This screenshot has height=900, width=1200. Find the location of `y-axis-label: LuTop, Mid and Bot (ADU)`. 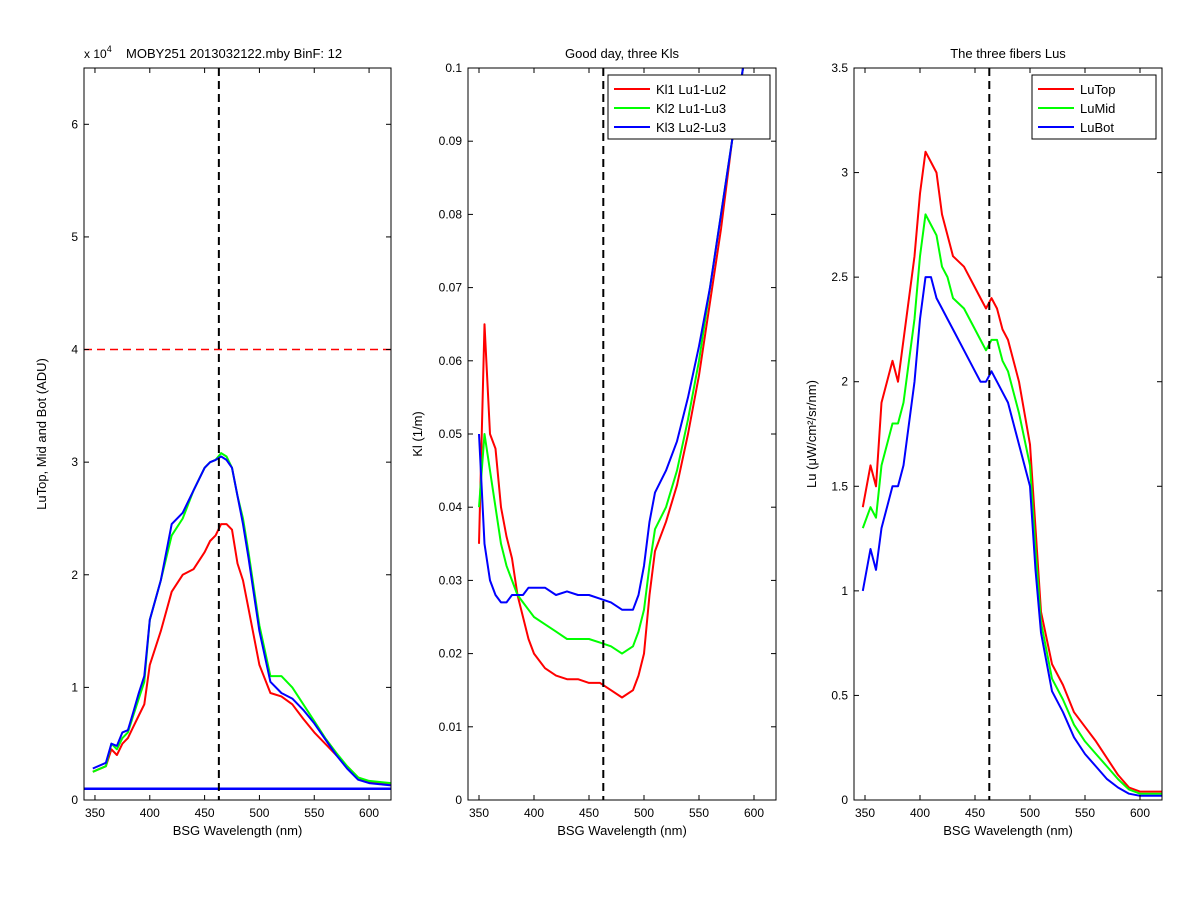

y-axis-label: LuTop, Mid and Bot (ADU) is located at coordinates (41, 434).